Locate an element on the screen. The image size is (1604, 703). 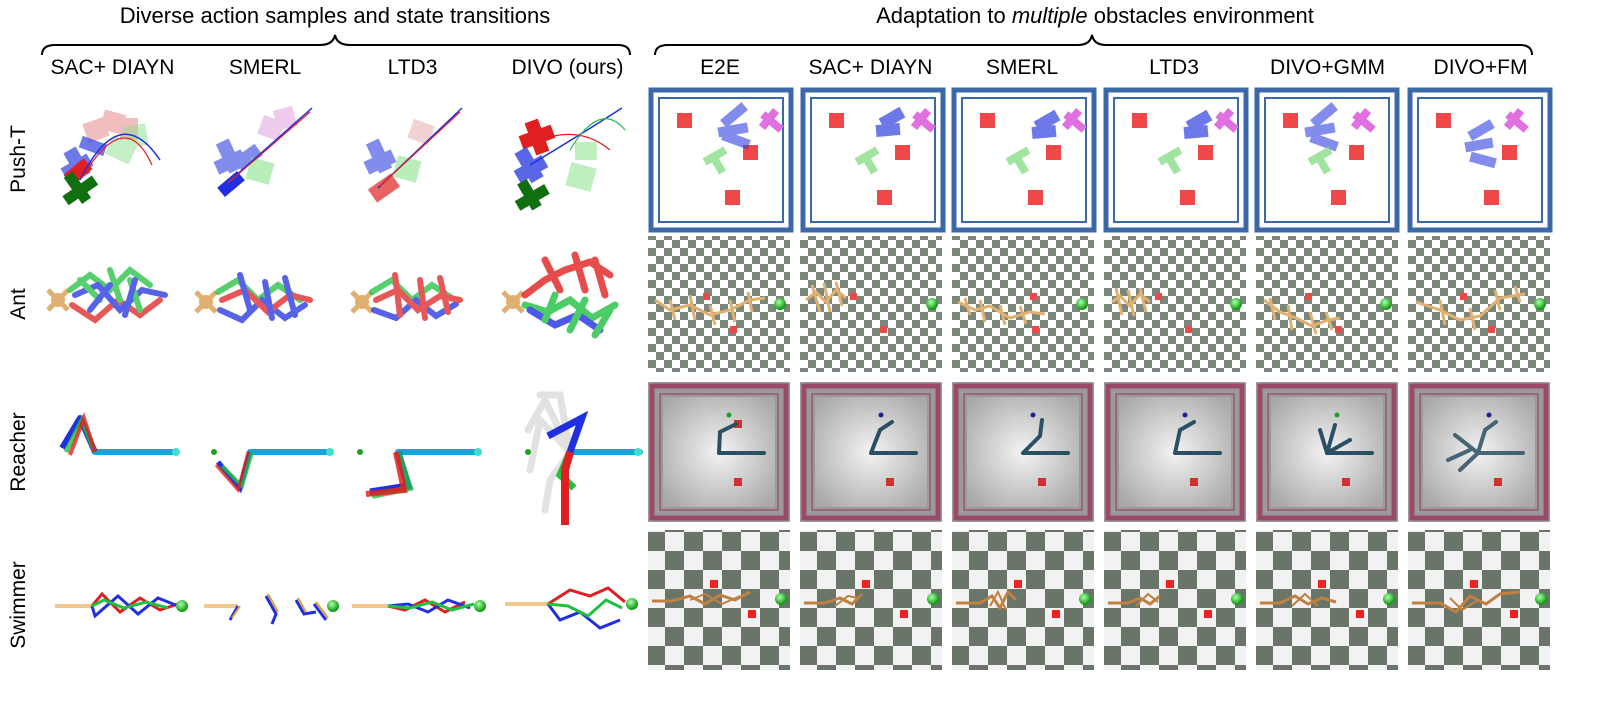
right-col-label-6: DIVO+FM is located at coordinates (1480, 67).